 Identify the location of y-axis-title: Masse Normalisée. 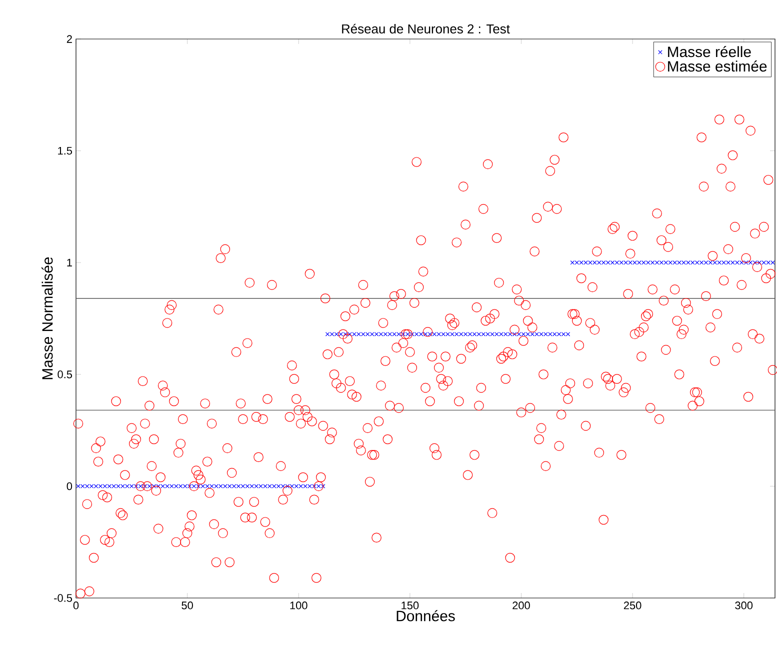
(47, 318).